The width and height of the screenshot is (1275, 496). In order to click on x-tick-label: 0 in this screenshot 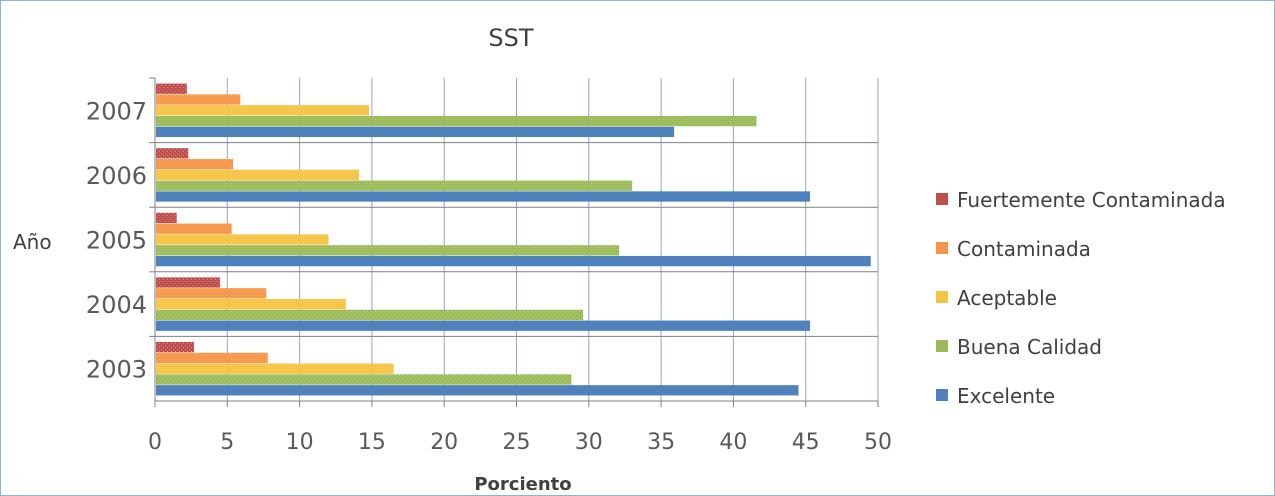, I will do `click(155, 442)`.